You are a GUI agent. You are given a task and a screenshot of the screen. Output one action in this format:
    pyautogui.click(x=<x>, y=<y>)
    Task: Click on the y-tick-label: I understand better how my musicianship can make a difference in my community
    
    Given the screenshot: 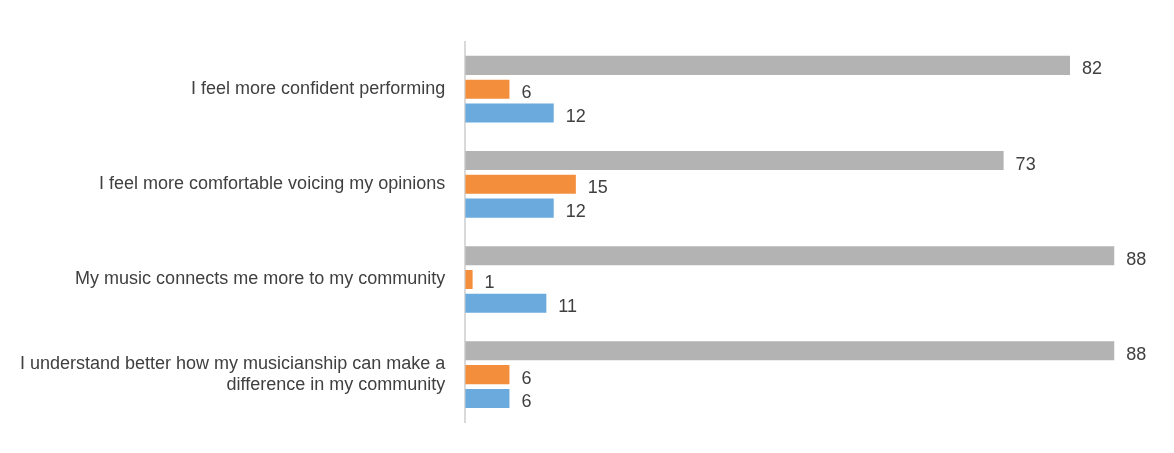 What is the action you would take?
    pyautogui.click(x=233, y=373)
    